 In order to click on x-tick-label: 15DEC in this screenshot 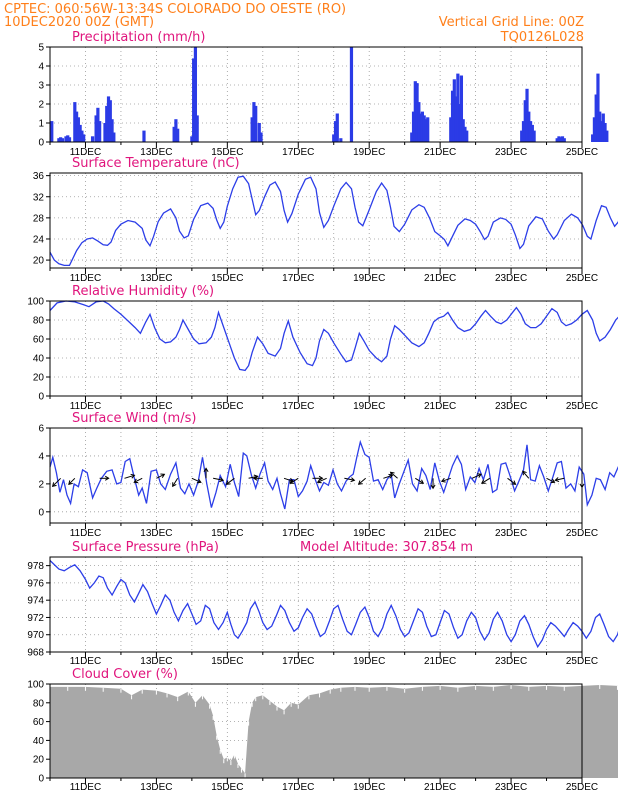, I will do `click(227, 406)`.